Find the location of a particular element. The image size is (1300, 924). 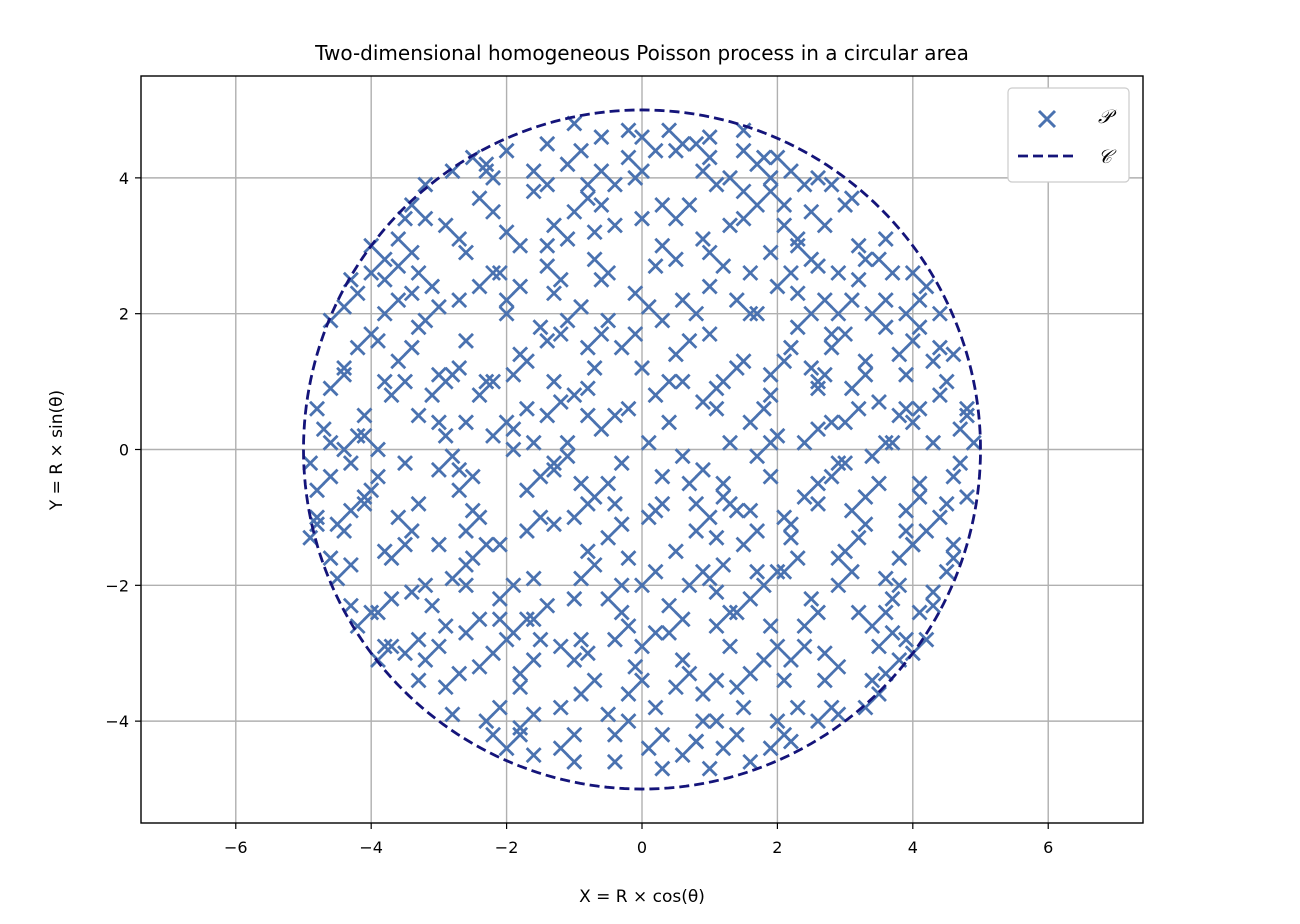

legend-marker-x is located at coordinates (1047, 119).